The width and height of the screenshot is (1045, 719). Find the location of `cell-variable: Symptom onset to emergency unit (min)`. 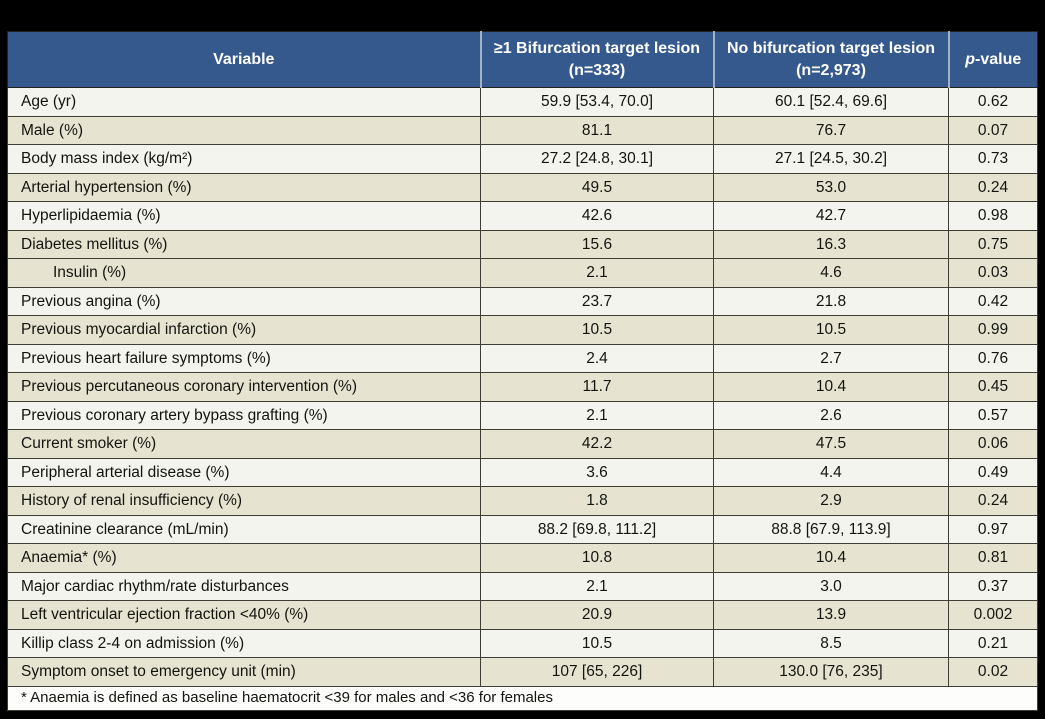

cell-variable: Symptom onset to emergency unit (min) is located at coordinates (244, 672).